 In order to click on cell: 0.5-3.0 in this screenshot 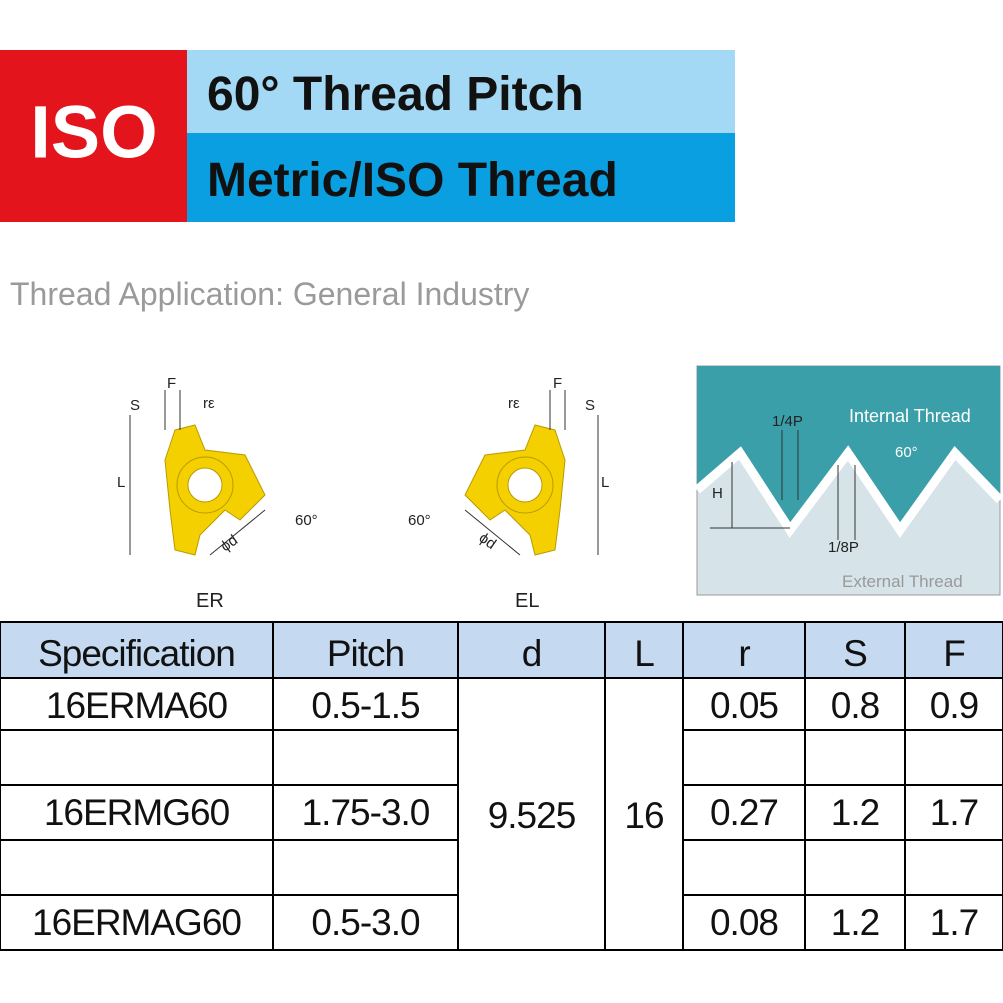, I will do `click(365, 922)`.